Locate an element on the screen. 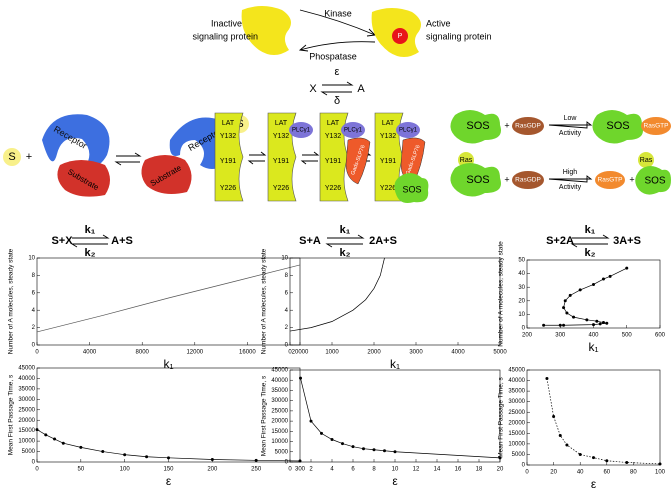 This screenshot has height=489, width=672. x-axis-label: ε is located at coordinates (594, 483).